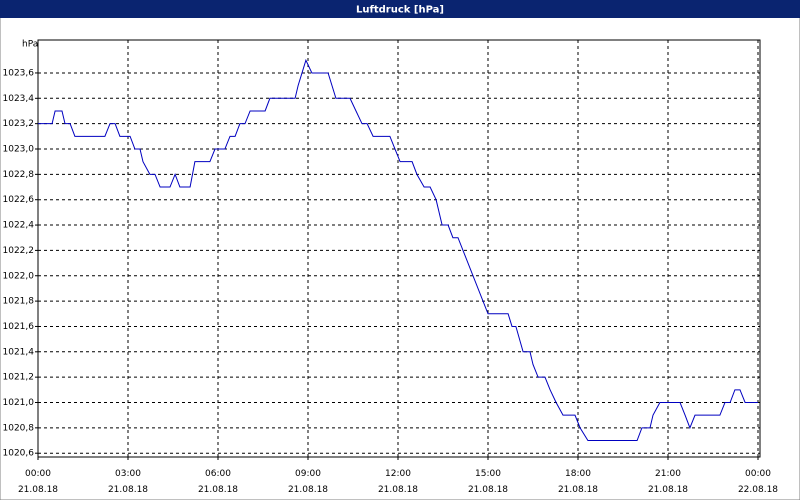 This screenshot has height=504, width=800. Describe the element at coordinates (488, 482) in the screenshot. I see `x-tick-label: 15:00 21.08.18` at that location.